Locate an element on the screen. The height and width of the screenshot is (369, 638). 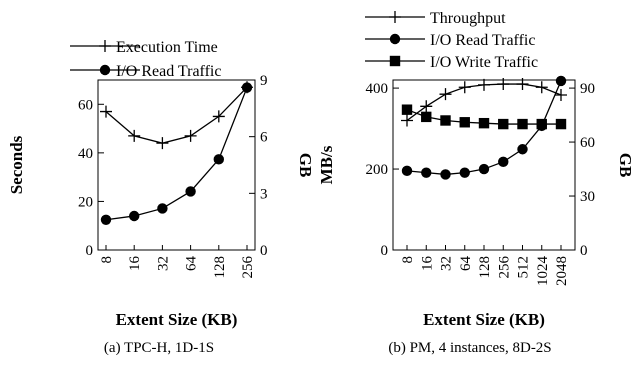
chart-1-ylabel-right: GB is located at coordinates (305, 165).